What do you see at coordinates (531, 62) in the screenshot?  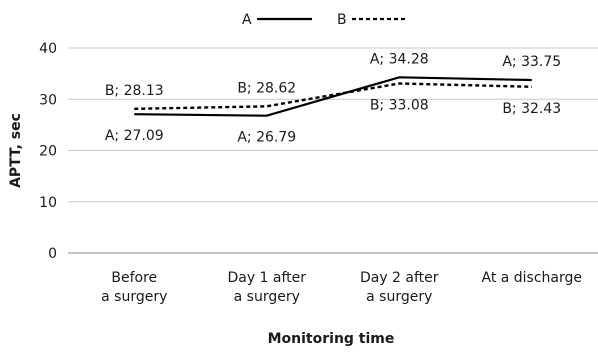 I see `data-label-A-3: A; 33.75` at bounding box center [531, 62].